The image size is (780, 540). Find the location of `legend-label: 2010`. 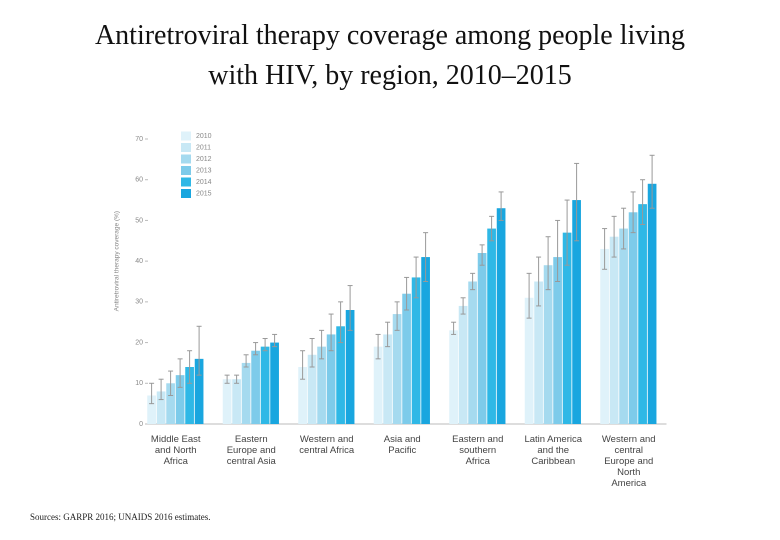

legend-label: 2010 is located at coordinates (204, 136).